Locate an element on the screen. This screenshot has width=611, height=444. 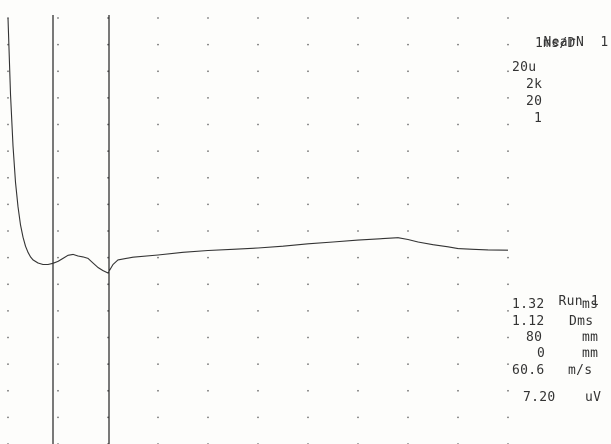
amplitude-value: 7.20 is located at coordinates (539, 397).